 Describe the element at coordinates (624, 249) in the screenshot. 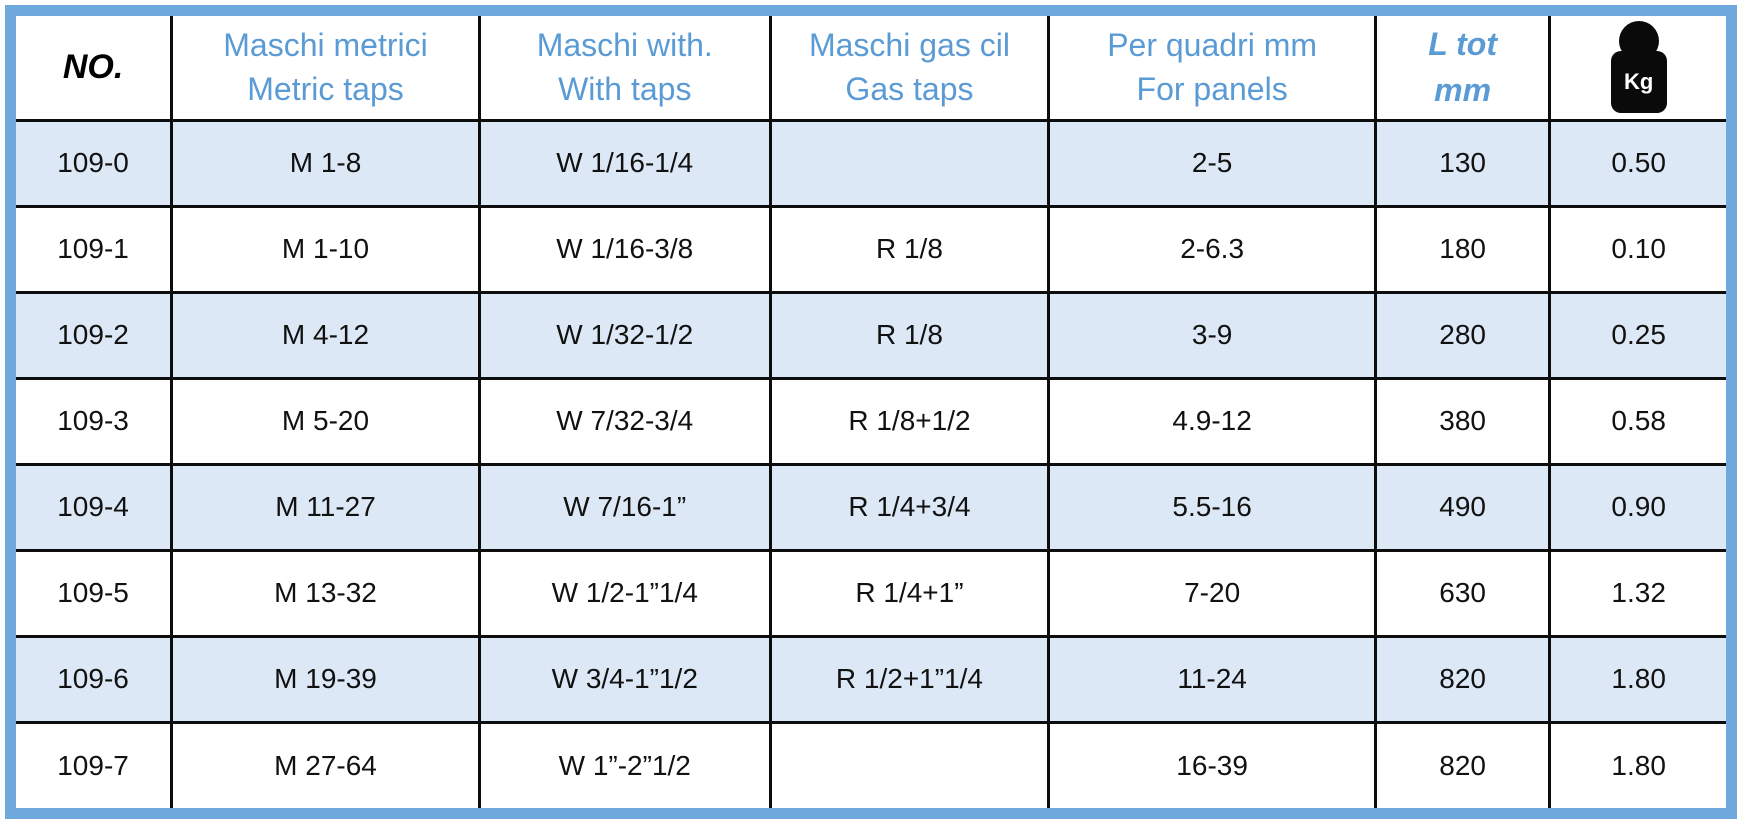

I see `cell-whitworth: W 1/16-3/8` at that location.